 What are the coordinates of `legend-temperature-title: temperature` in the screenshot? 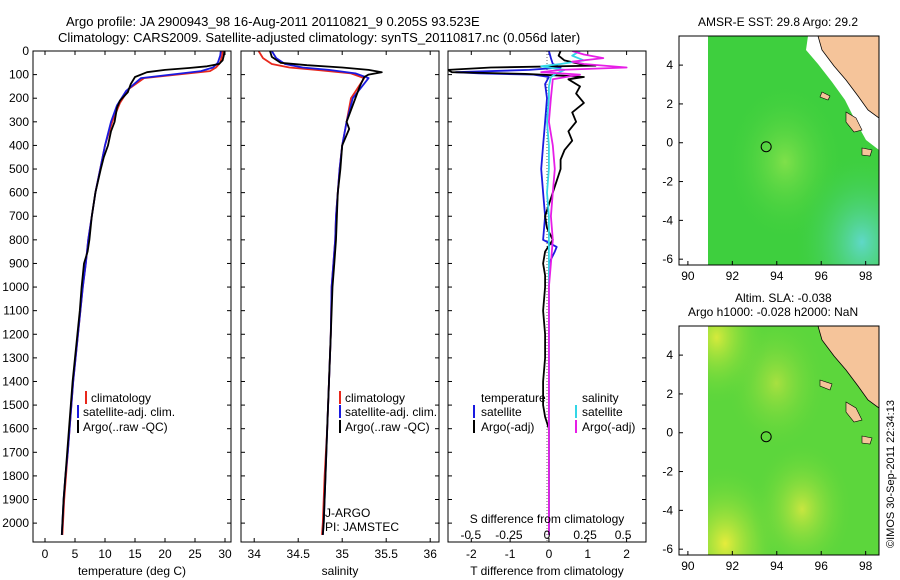 It's located at (513, 398).